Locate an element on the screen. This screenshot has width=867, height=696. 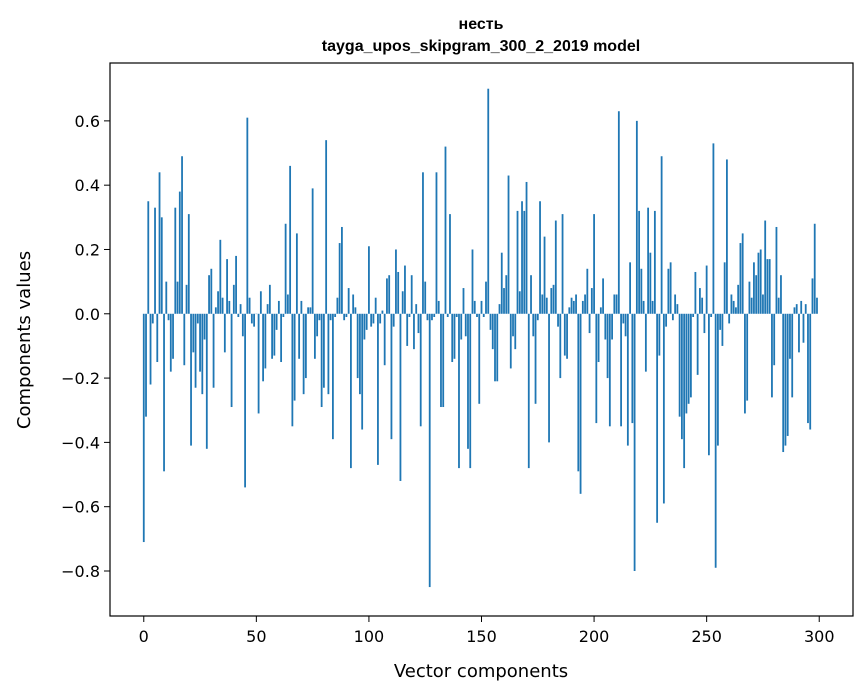
x-tick-label-0: 0 is located at coordinates (144, 636).